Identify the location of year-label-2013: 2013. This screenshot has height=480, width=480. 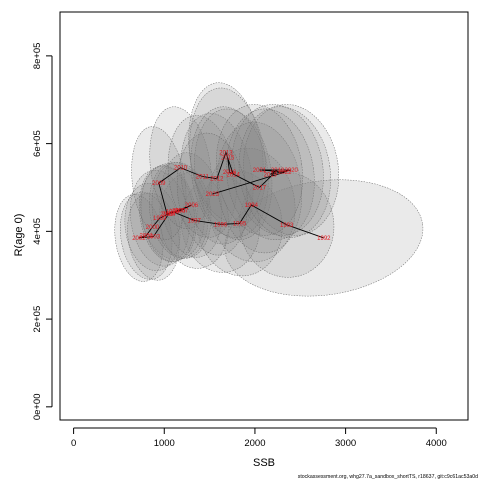
(226, 153).